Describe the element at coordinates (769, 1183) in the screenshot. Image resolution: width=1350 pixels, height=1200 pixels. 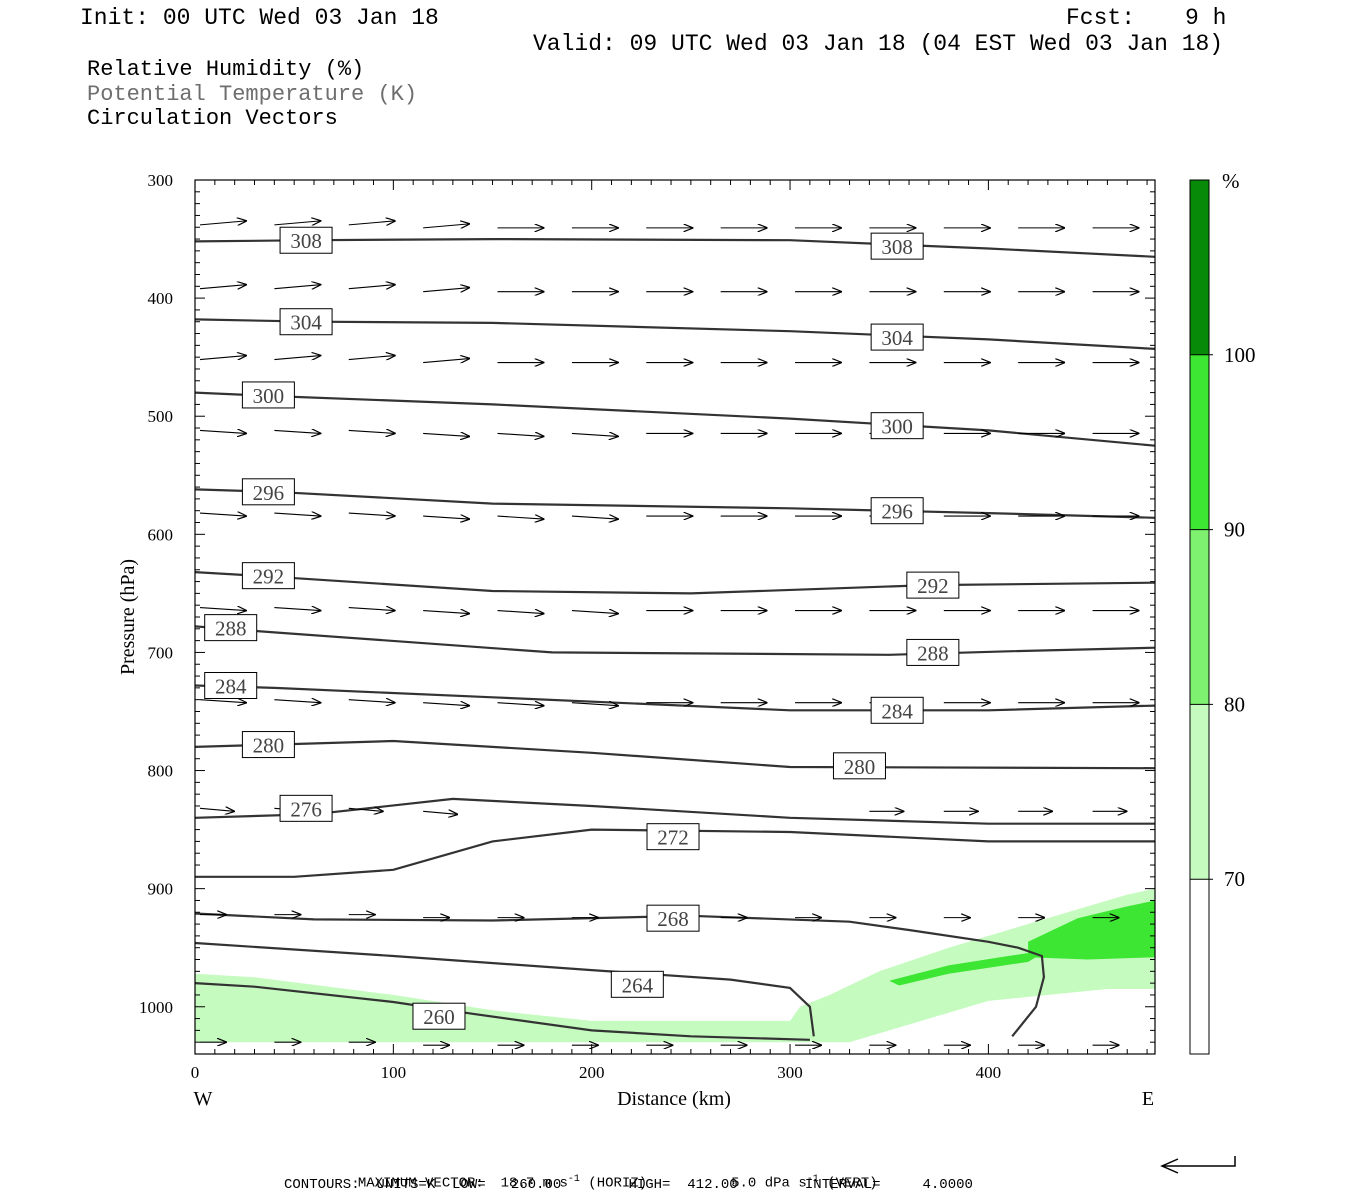
I see `vert-value: 5.0 dPa s` at that location.